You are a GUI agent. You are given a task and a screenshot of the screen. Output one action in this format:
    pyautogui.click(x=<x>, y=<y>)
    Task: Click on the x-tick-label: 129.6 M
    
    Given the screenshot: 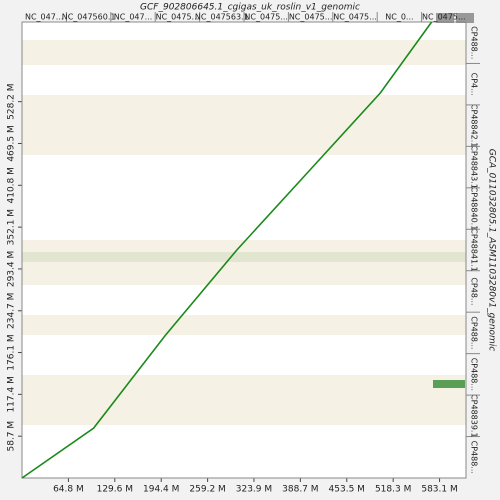 What is the action you would take?
    pyautogui.click(x=115, y=490)
    